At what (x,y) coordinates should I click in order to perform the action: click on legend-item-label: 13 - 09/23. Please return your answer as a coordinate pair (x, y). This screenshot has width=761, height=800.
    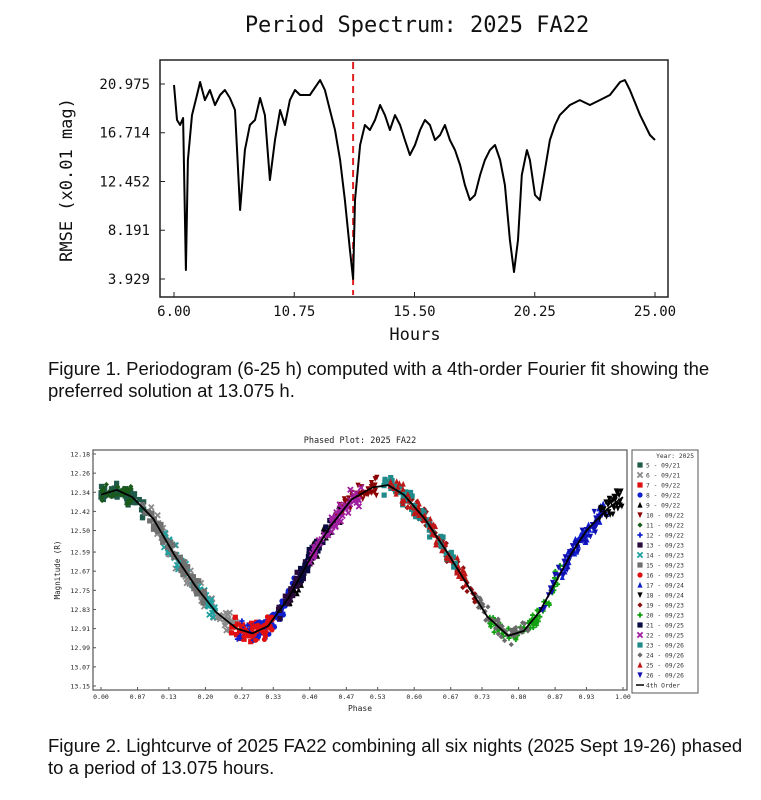
    Looking at the image, I should click on (665, 546).